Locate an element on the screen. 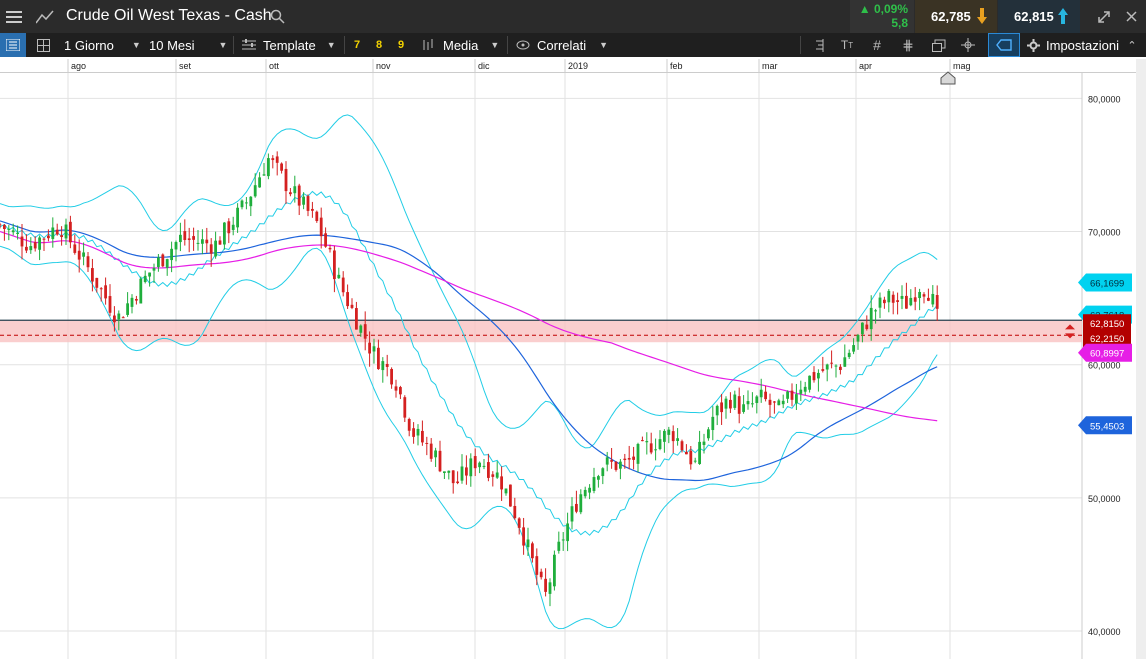 Image resolution: width=1146 pixels, height=664 pixels. price-tag-label: 62,2150 is located at coordinates (1107, 339).